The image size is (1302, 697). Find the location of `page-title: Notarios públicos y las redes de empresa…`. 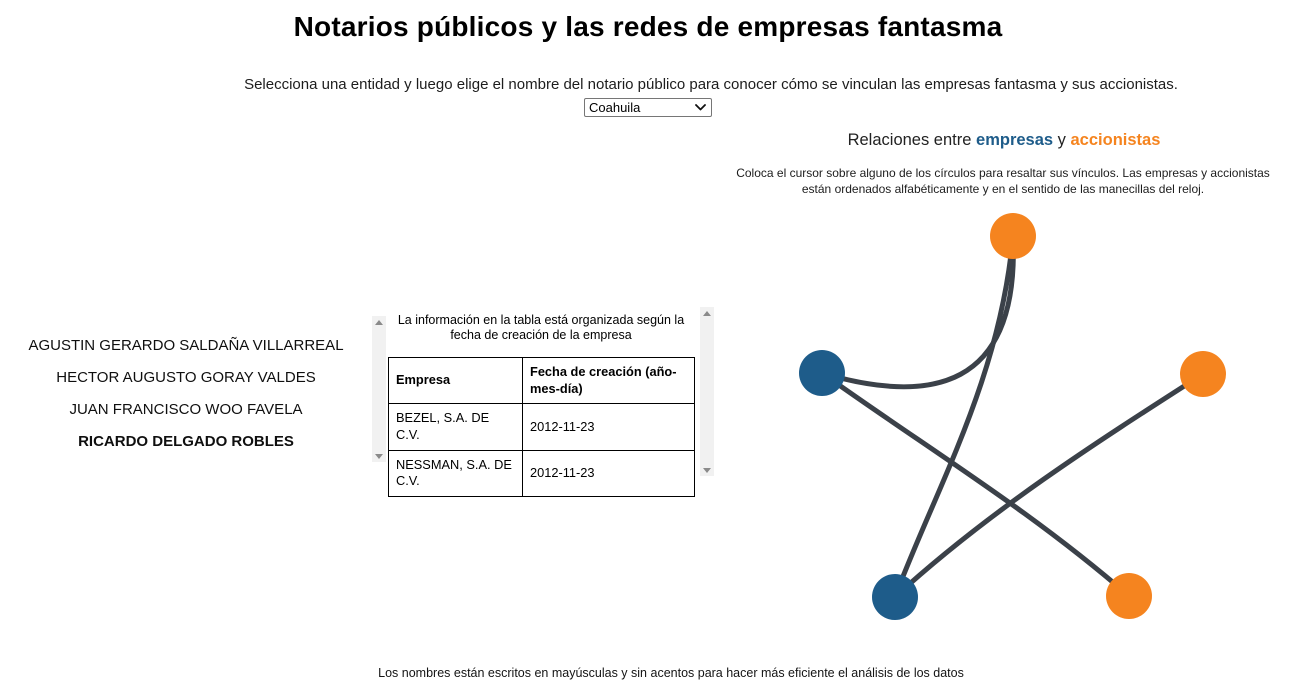

page-title: Notarios públicos y las redes de empresa… is located at coordinates (648, 26).